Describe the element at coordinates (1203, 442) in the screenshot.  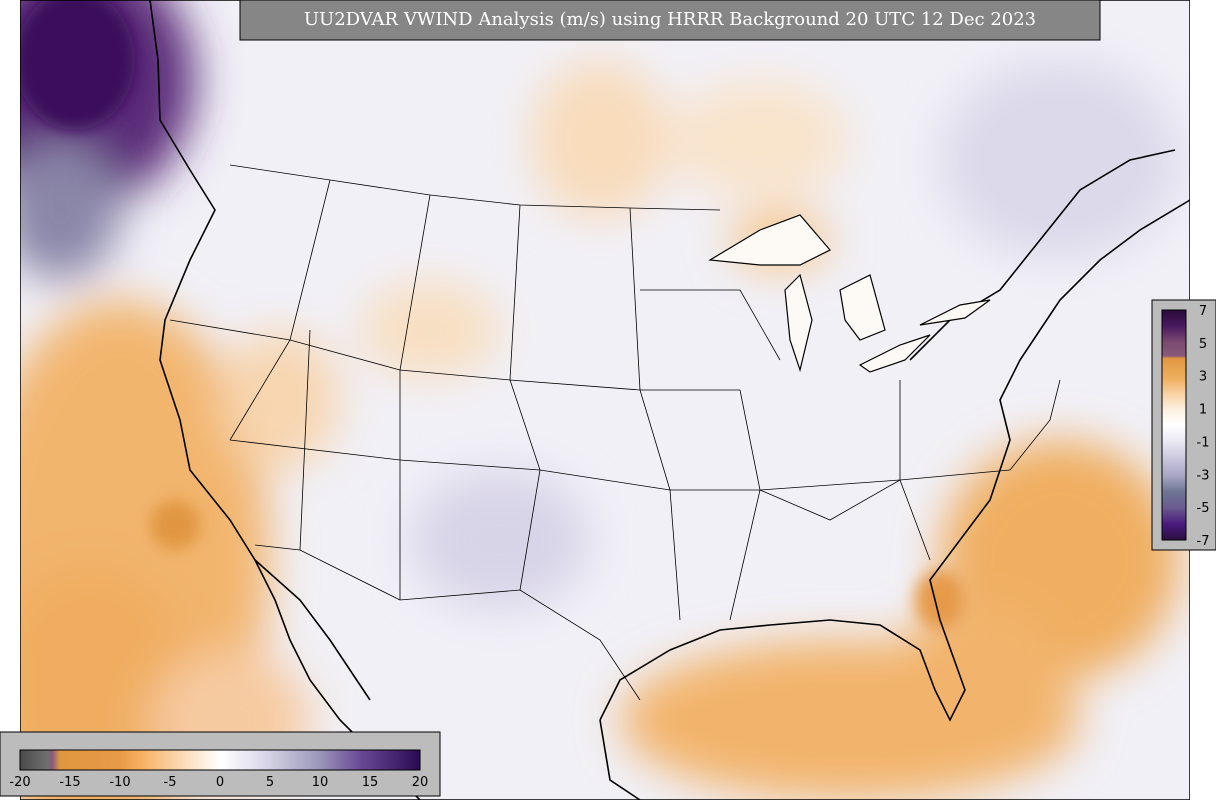
I see `colorbar-tick-label: -1` at that location.